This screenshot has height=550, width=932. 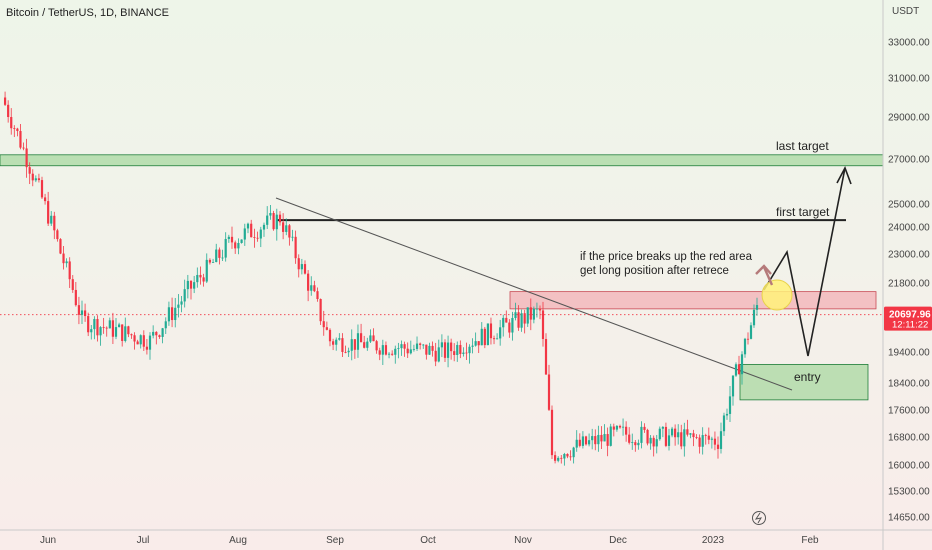 What do you see at coordinates (758, 518) in the screenshot?
I see `lightning-icon-bolt` at bounding box center [758, 518].